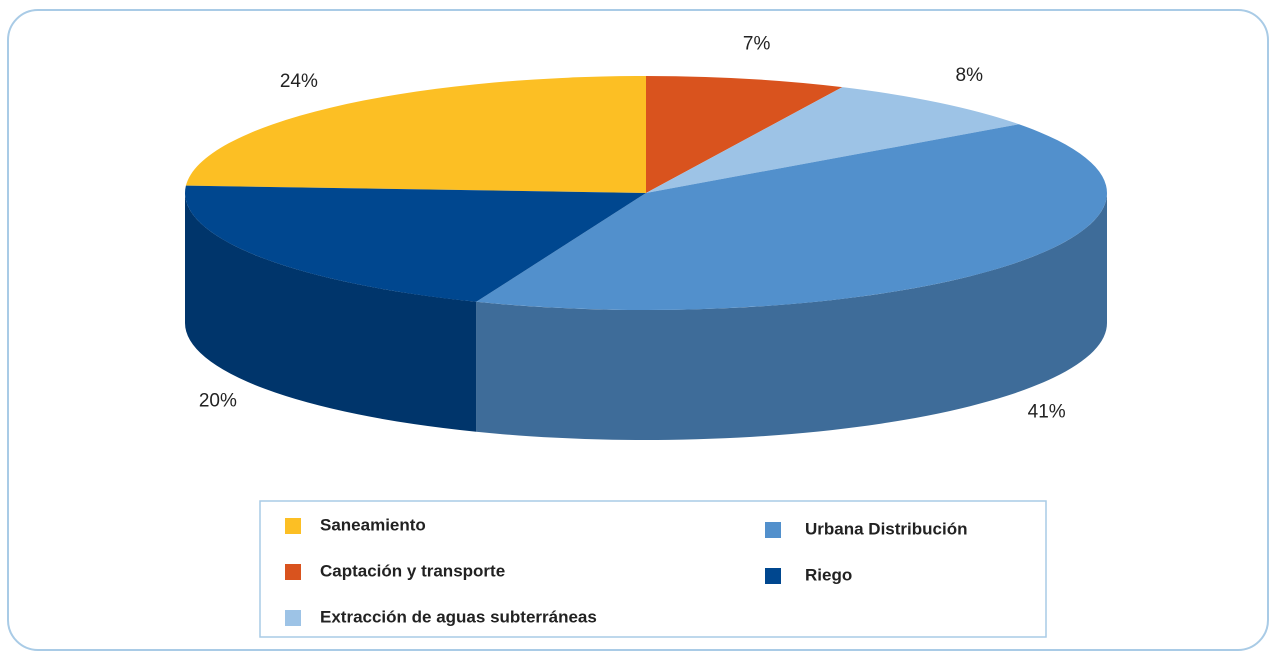 This screenshot has height=661, width=1276. I want to click on legend-label: Saneamiento, so click(373, 524).